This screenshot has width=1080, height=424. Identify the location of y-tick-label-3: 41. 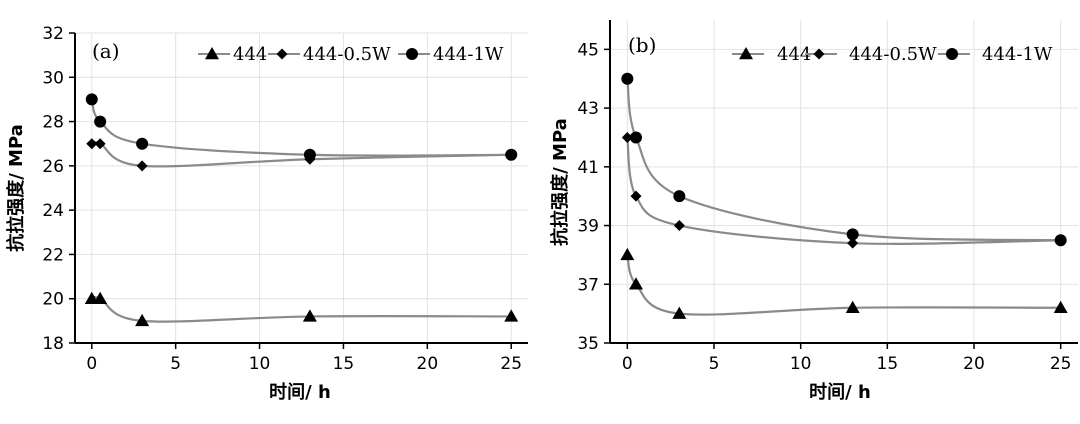
(588, 168).